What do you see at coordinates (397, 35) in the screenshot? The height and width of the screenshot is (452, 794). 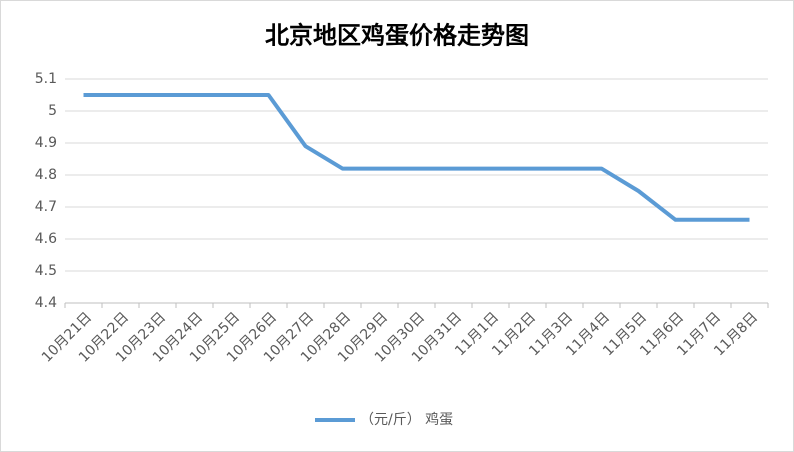 I see `chart-title: 北京地区鸡蛋价格走势图` at bounding box center [397, 35].